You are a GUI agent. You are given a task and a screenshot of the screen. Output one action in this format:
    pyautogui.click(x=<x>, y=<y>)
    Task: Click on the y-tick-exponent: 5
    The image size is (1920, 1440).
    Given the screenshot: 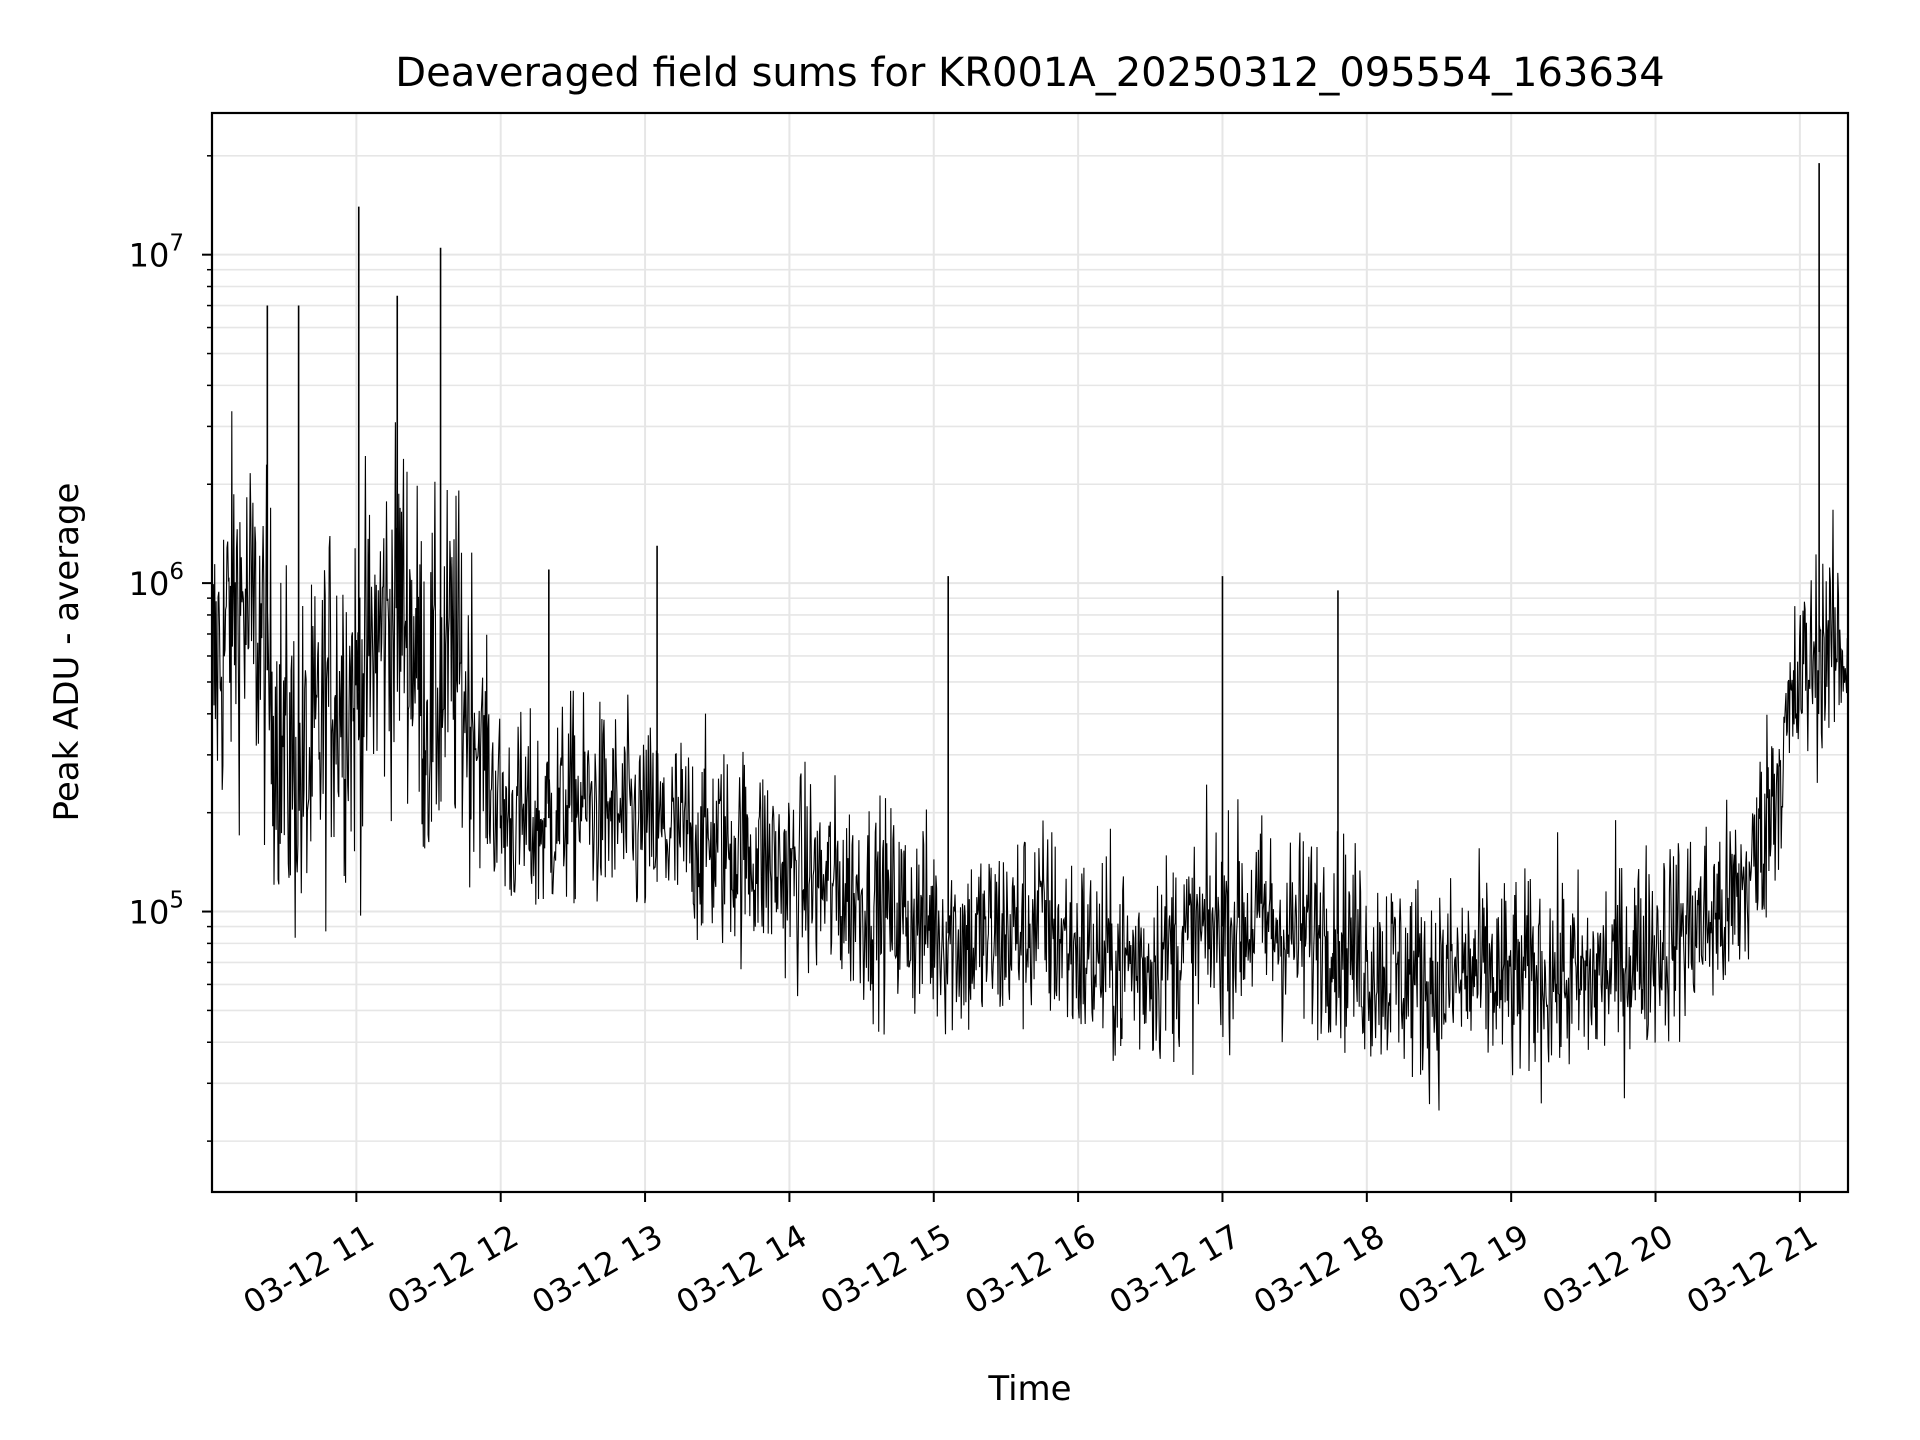 What is the action you would take?
    pyautogui.click(x=176, y=901)
    